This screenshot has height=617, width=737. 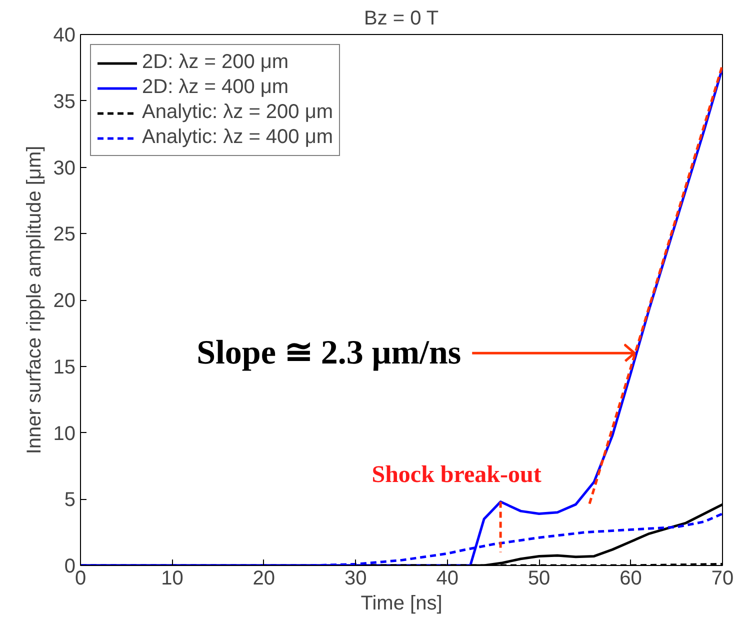 What do you see at coordinates (457, 475) in the screenshot?
I see `annotation: Shock break-out` at bounding box center [457, 475].